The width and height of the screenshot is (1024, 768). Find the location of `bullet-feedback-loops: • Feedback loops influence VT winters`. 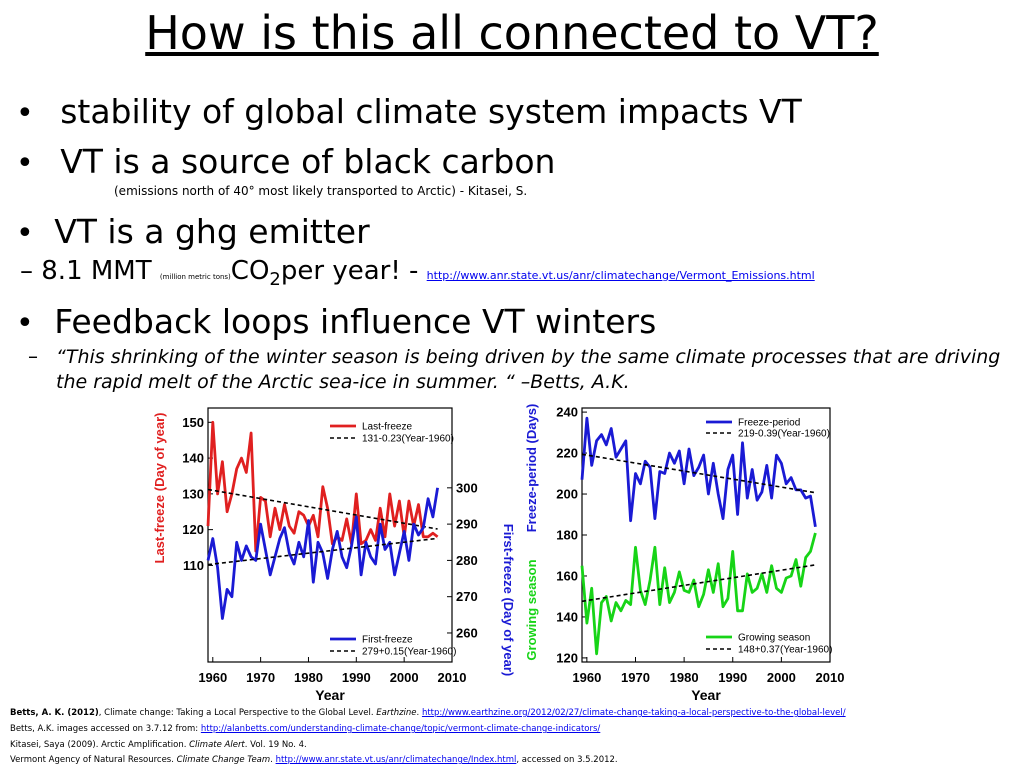

bullet-feedback-loops: • Feedback loops influence VT winters is located at coordinates (336, 321).